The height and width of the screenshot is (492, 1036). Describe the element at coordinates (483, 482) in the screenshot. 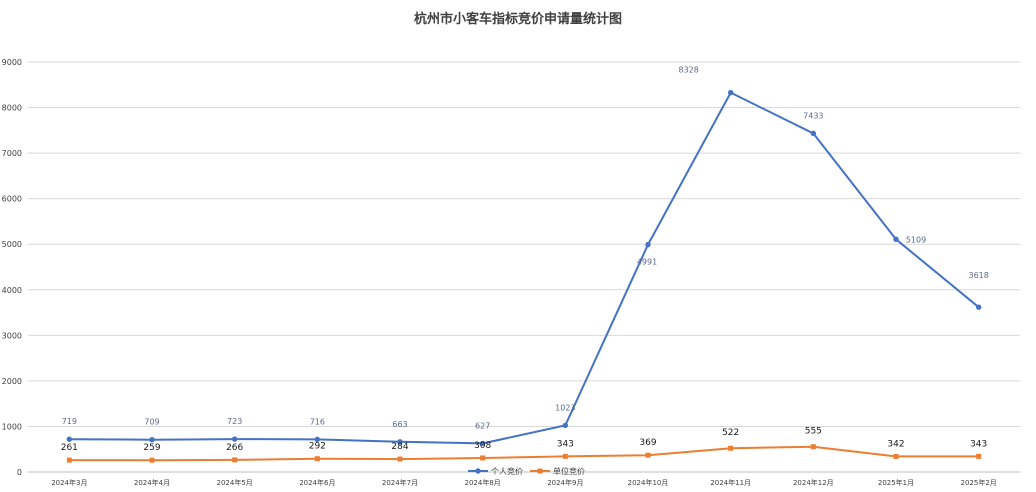

I see `x-tick-label: 2024年8月` at that location.